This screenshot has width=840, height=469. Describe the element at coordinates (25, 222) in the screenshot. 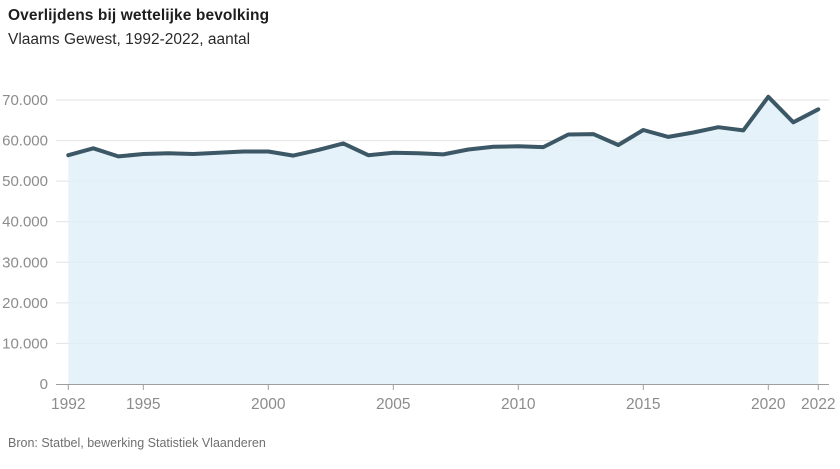

I see `y-axis-label: 40.000` at that location.